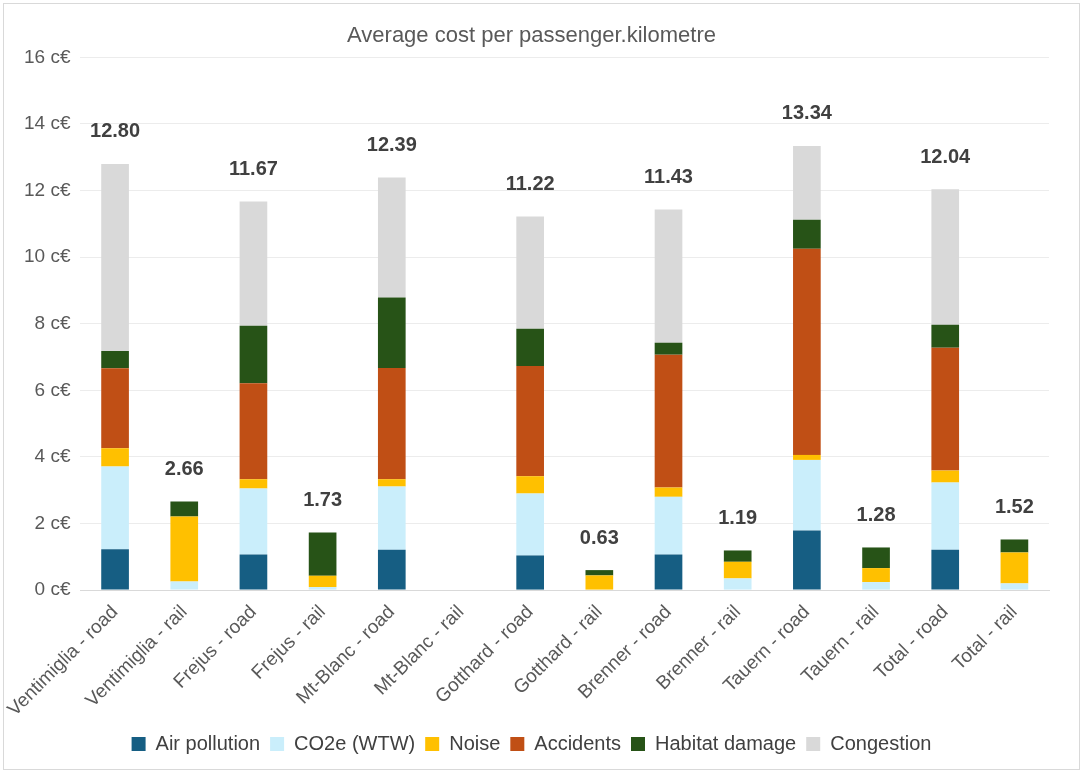  Describe the element at coordinates (208, 742) in the screenshot. I see `legend-label: Air pollution` at that location.